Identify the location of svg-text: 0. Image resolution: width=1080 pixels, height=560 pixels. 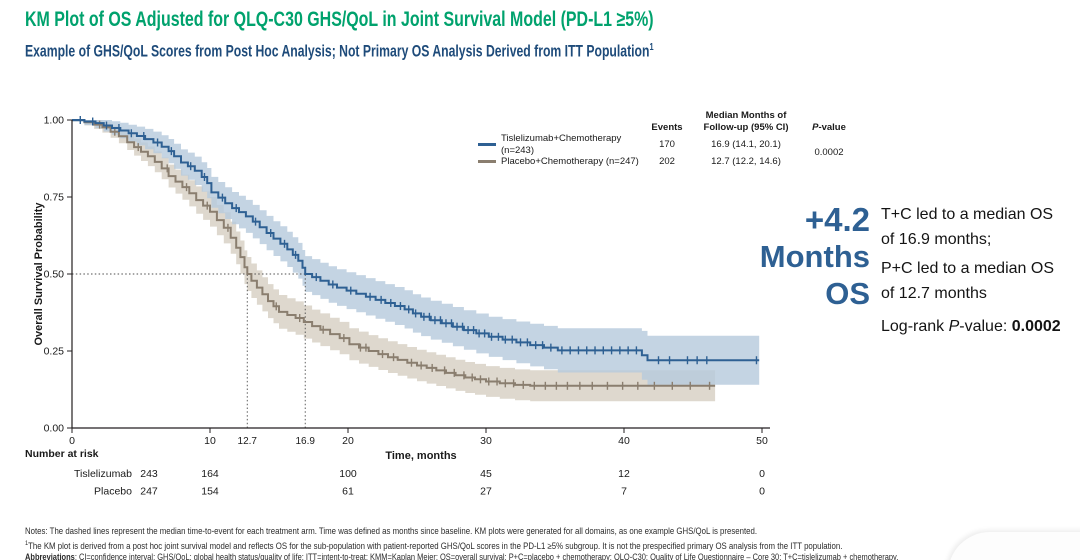
(72, 441).